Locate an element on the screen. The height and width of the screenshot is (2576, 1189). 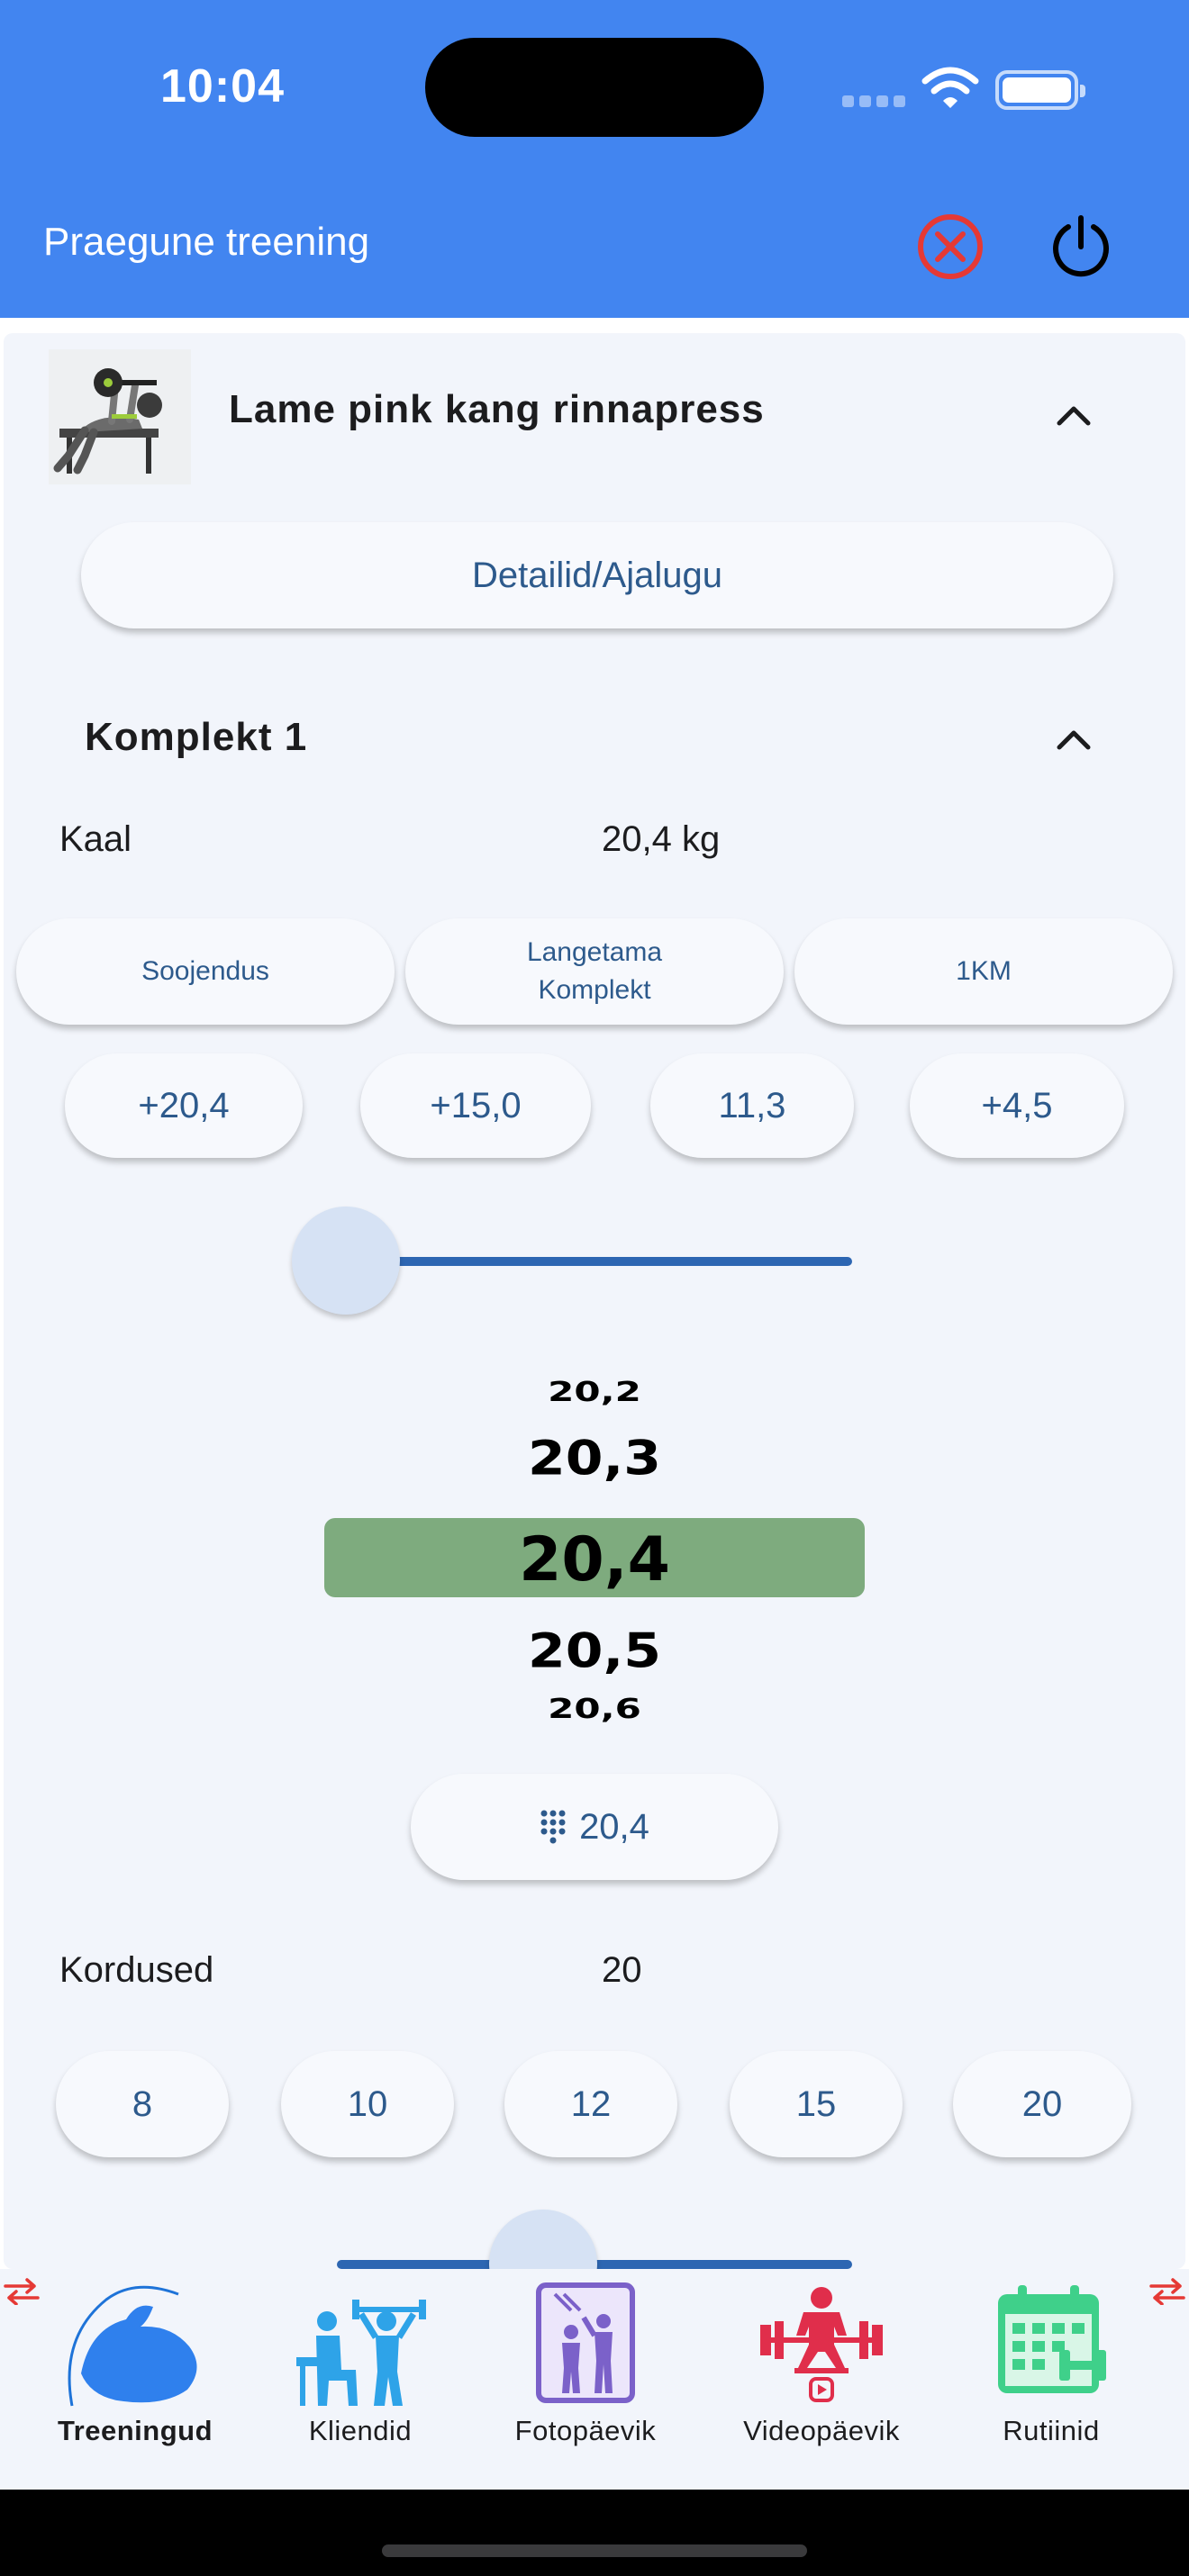
nav-tab-routines: Rutiinid is located at coordinates (1052, 2379).